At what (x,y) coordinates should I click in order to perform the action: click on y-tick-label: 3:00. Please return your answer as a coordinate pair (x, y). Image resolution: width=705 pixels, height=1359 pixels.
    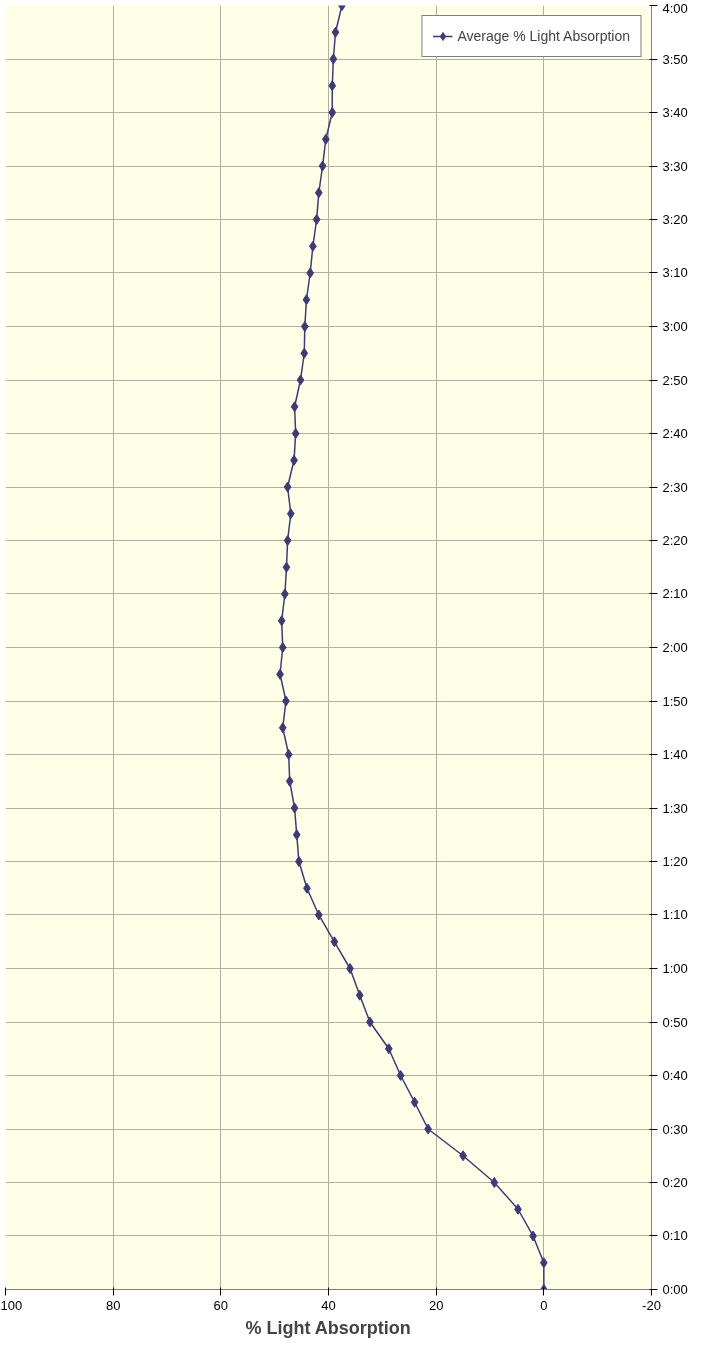
    Looking at the image, I should click on (675, 326).